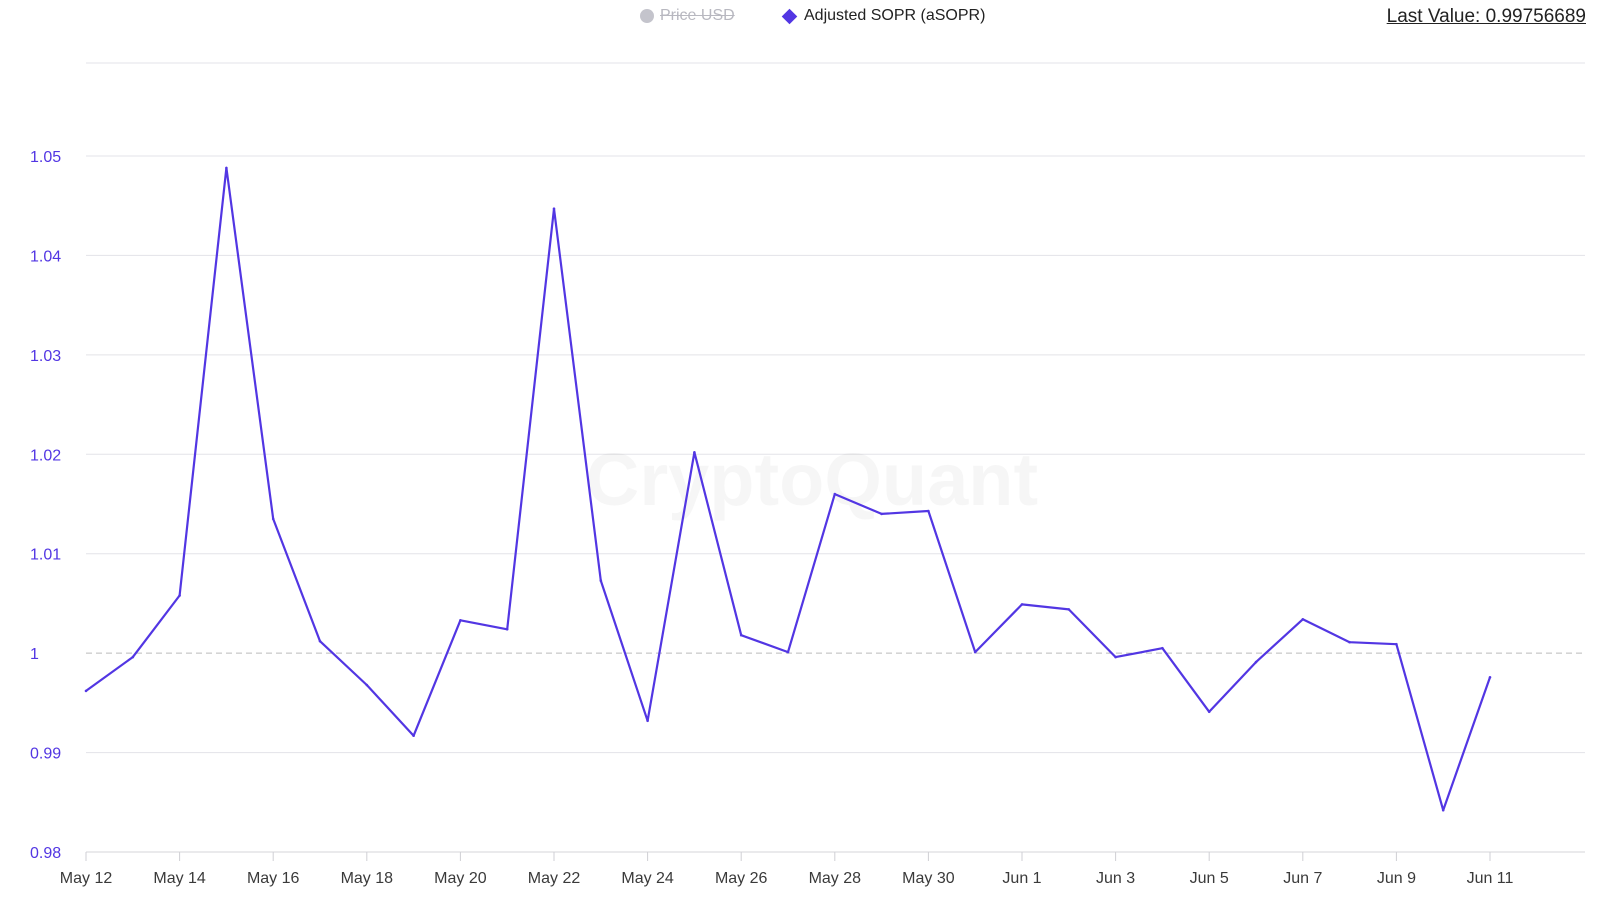 This screenshot has height=911, width=1600. I want to click on x-tick-label: May 12, so click(86, 878).